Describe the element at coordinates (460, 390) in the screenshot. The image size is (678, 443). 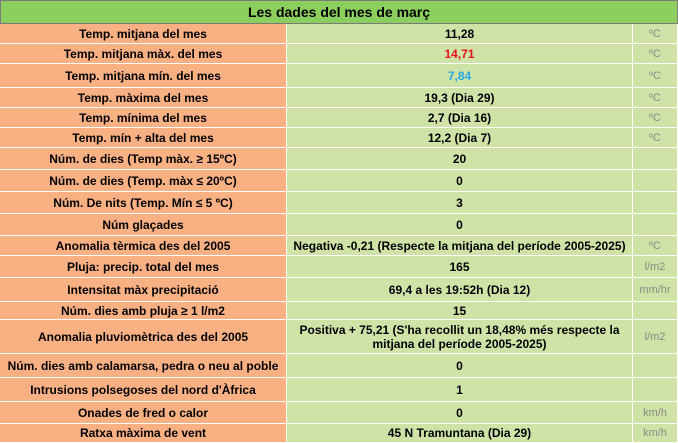
I see `row-value: 1` at that location.